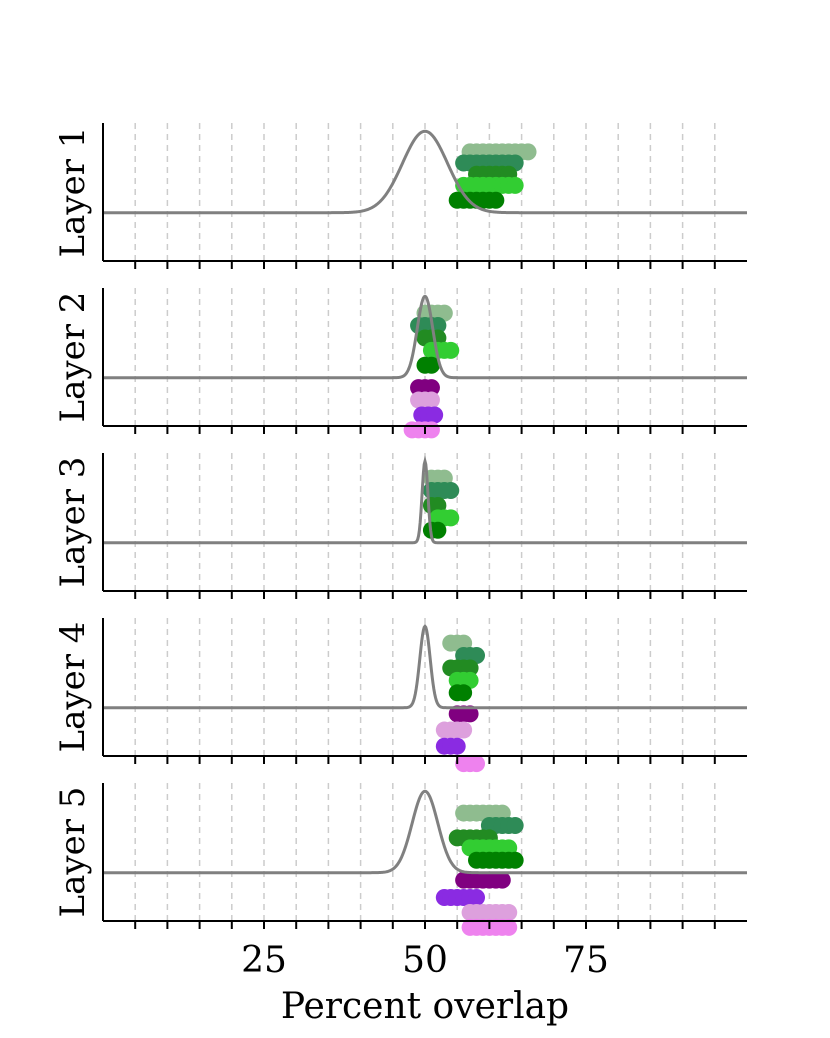 The width and height of the screenshot is (830, 1038). Describe the element at coordinates (73, 852) in the screenshot. I see `y-axis-title: Layer 5` at that location.